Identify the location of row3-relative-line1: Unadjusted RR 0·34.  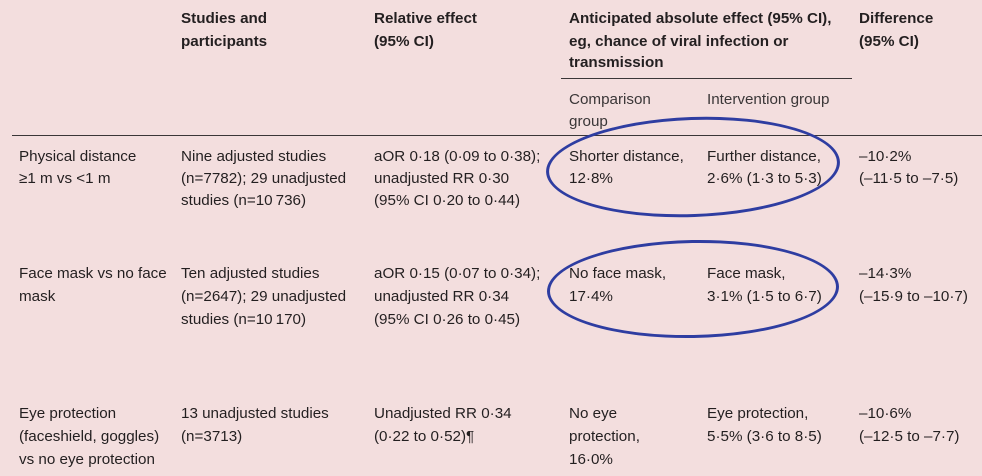
(443, 413).